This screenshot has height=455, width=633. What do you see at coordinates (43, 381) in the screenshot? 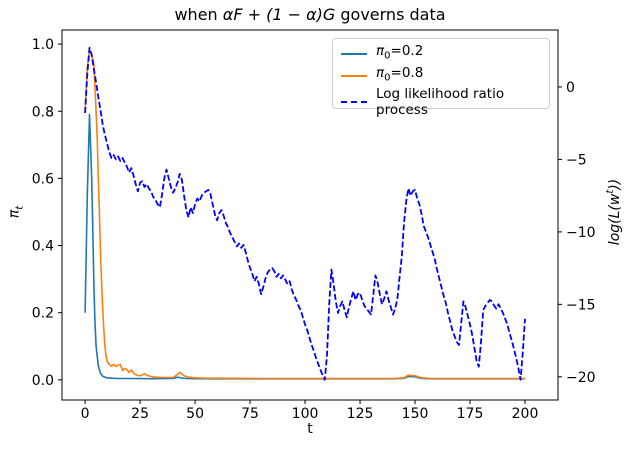
I see `y-left-tick-label: 0.0` at bounding box center [43, 381].